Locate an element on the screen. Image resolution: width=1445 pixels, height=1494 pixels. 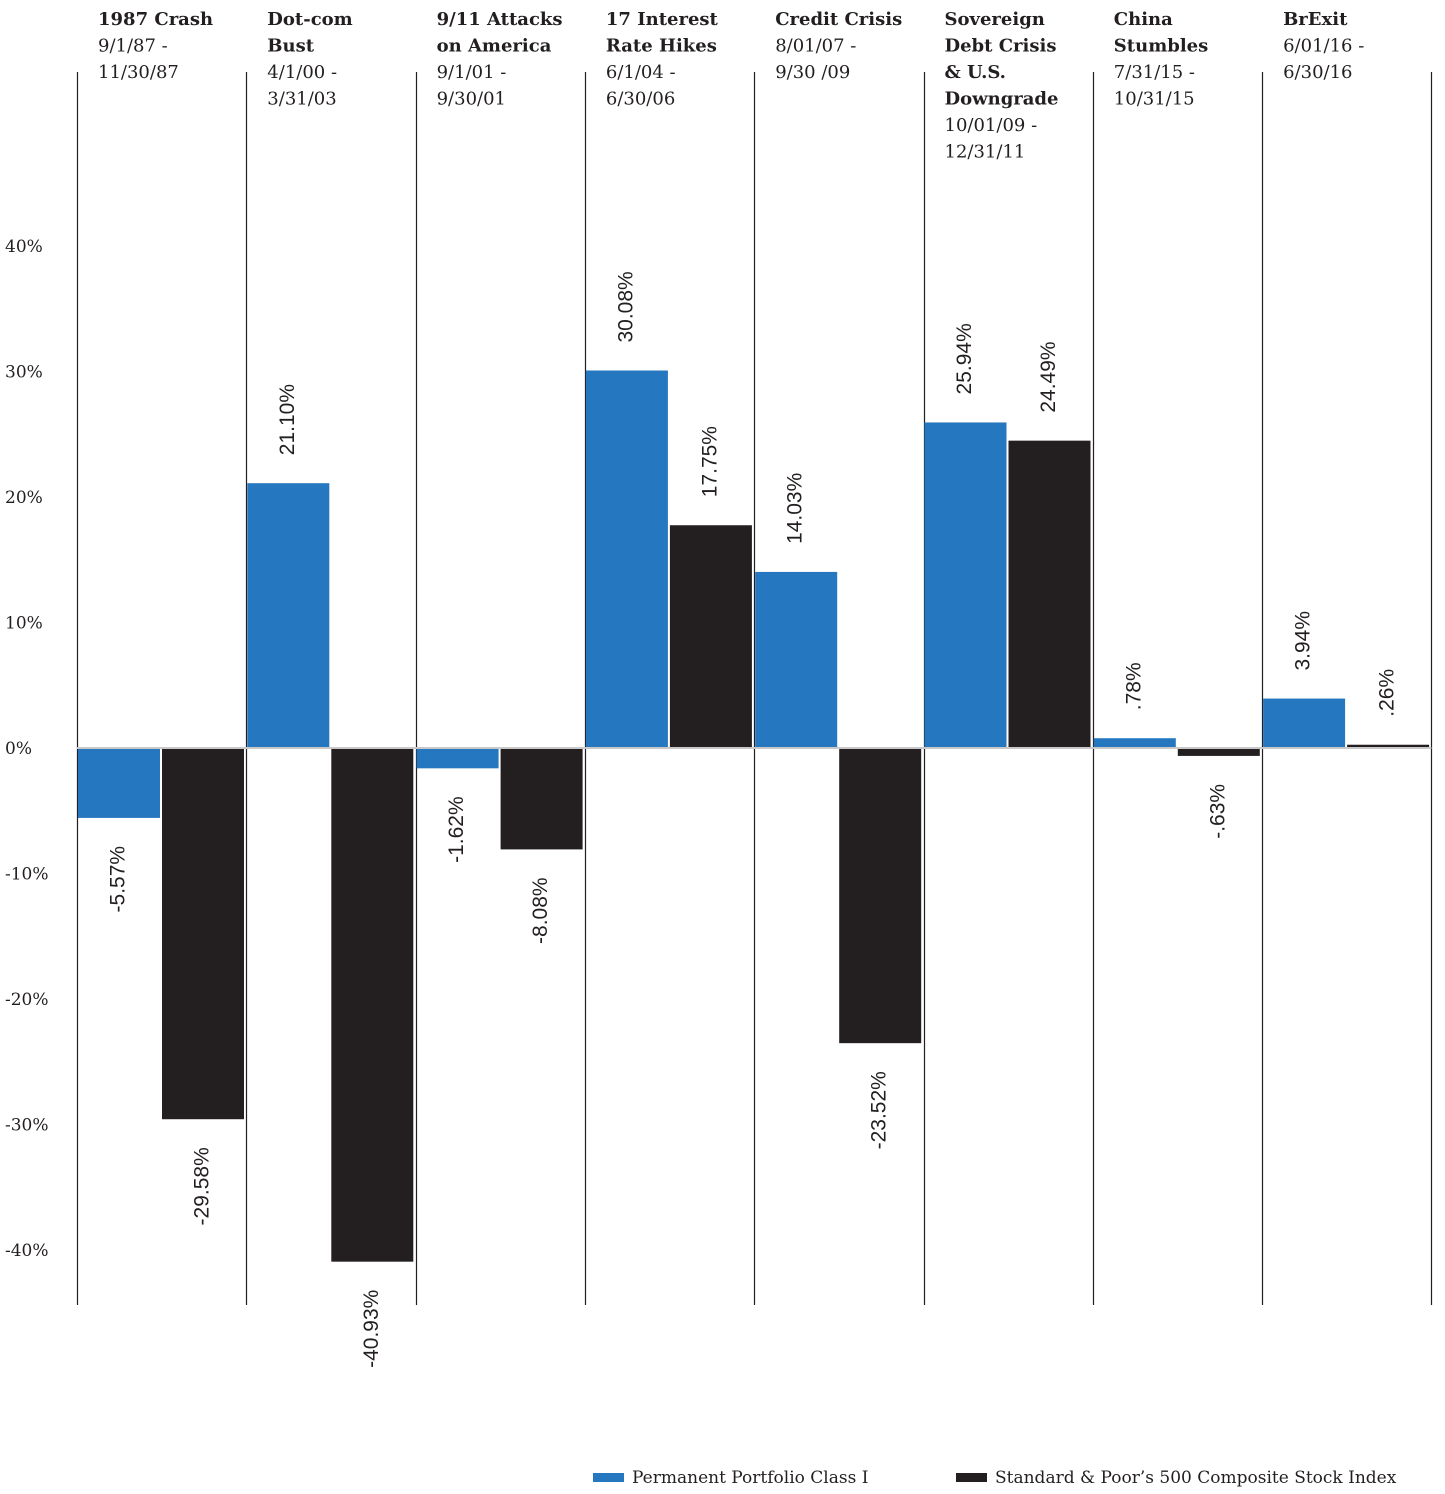
category-title: 9/11 Attacks is located at coordinates (500, 19).